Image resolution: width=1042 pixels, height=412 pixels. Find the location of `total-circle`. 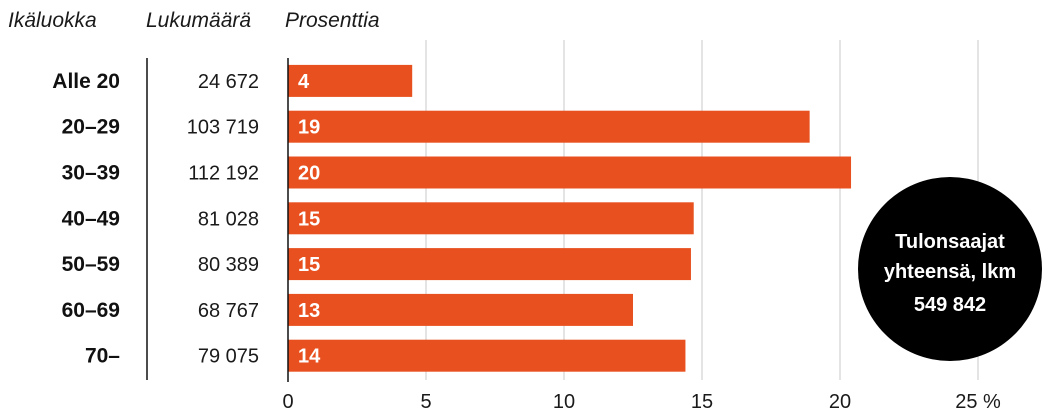

total-circle is located at coordinates (950, 269).